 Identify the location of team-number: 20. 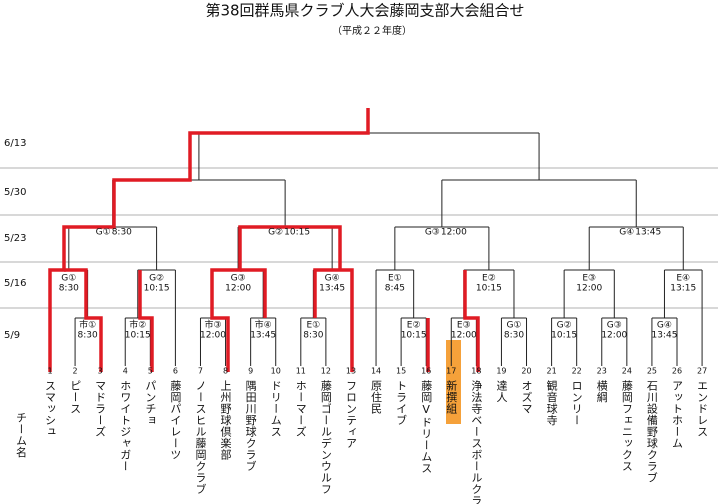
(526, 371).